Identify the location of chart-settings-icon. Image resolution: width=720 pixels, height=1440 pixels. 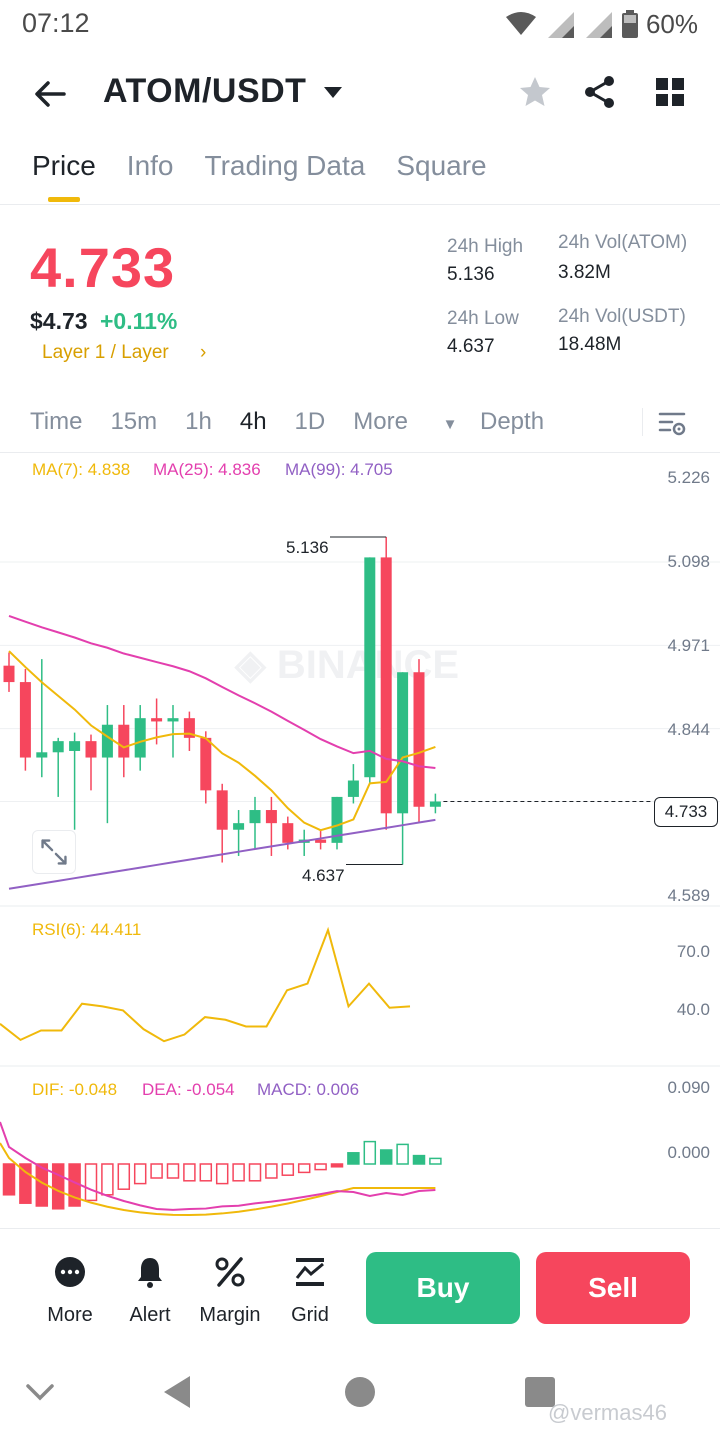
(672, 424).